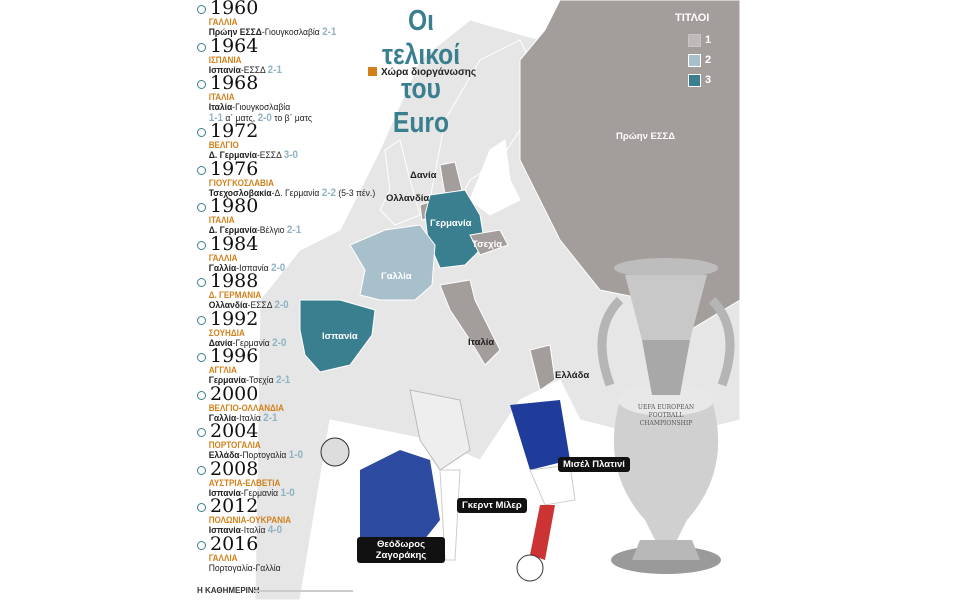 The width and height of the screenshot is (960, 600). Describe the element at coordinates (282, 254) in the screenshot. I see `final-entry: 1984 ΓΑΛΛΙΑ Γαλλία-Ισπανία 2-0` at that location.